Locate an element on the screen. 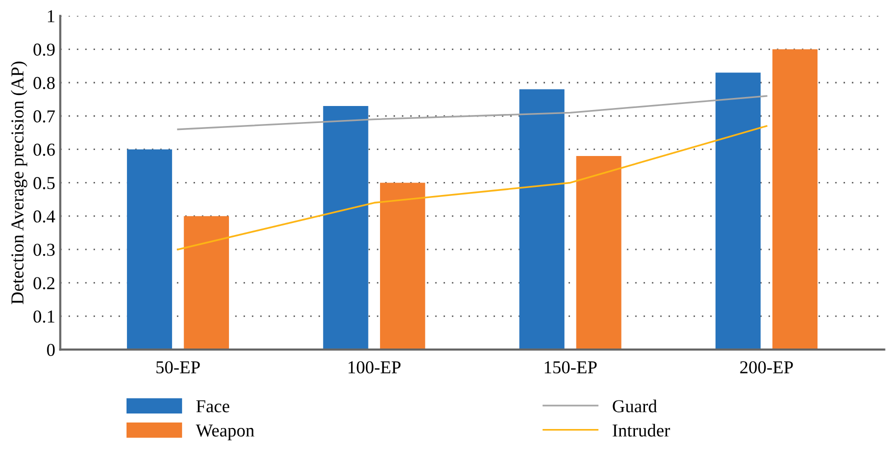 Image resolution: width=886 pixels, height=454 pixels. x-tick-label: 50-EP is located at coordinates (178, 367).